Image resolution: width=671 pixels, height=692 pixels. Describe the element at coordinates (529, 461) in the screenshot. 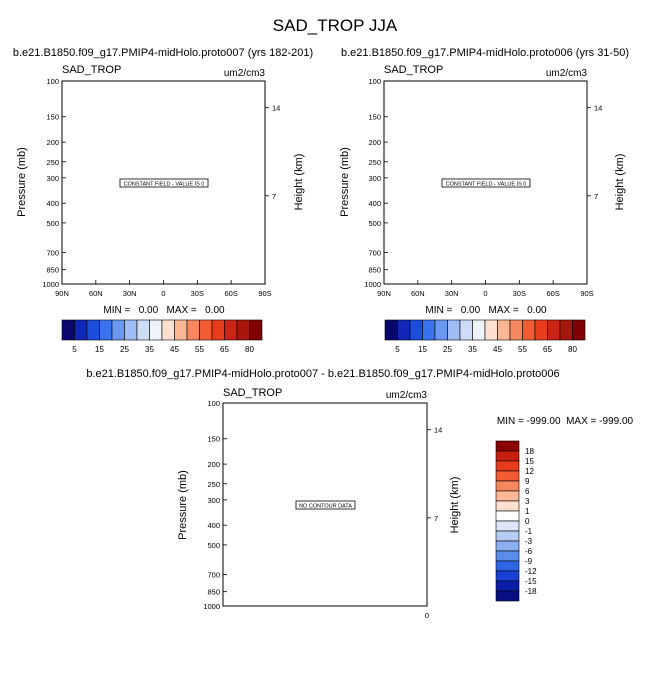

I see `colorbar-label: 15` at that location.